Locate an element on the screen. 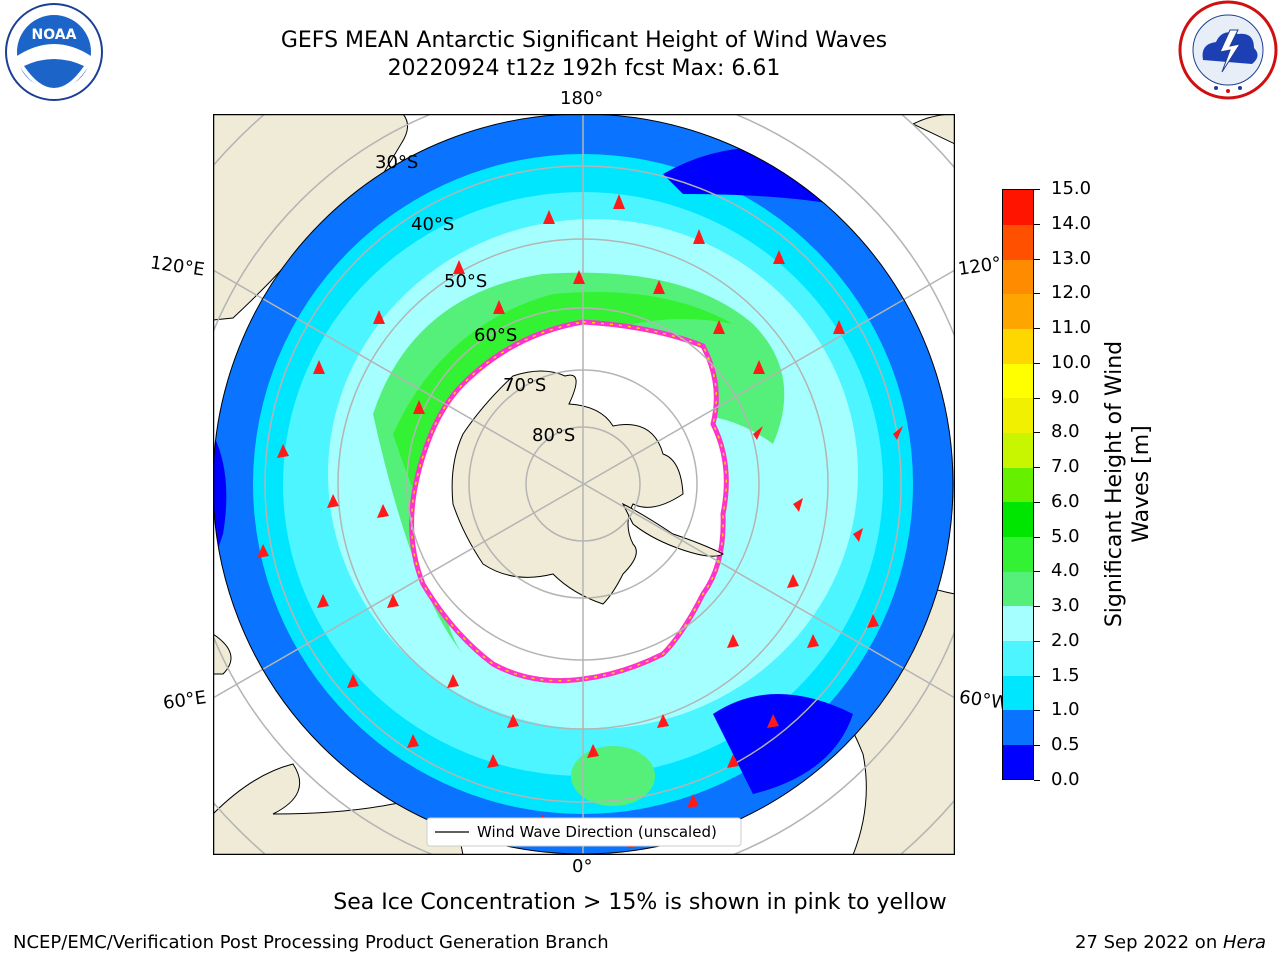  colorbar-tick-label: 13.0 is located at coordinates (1071, 258).